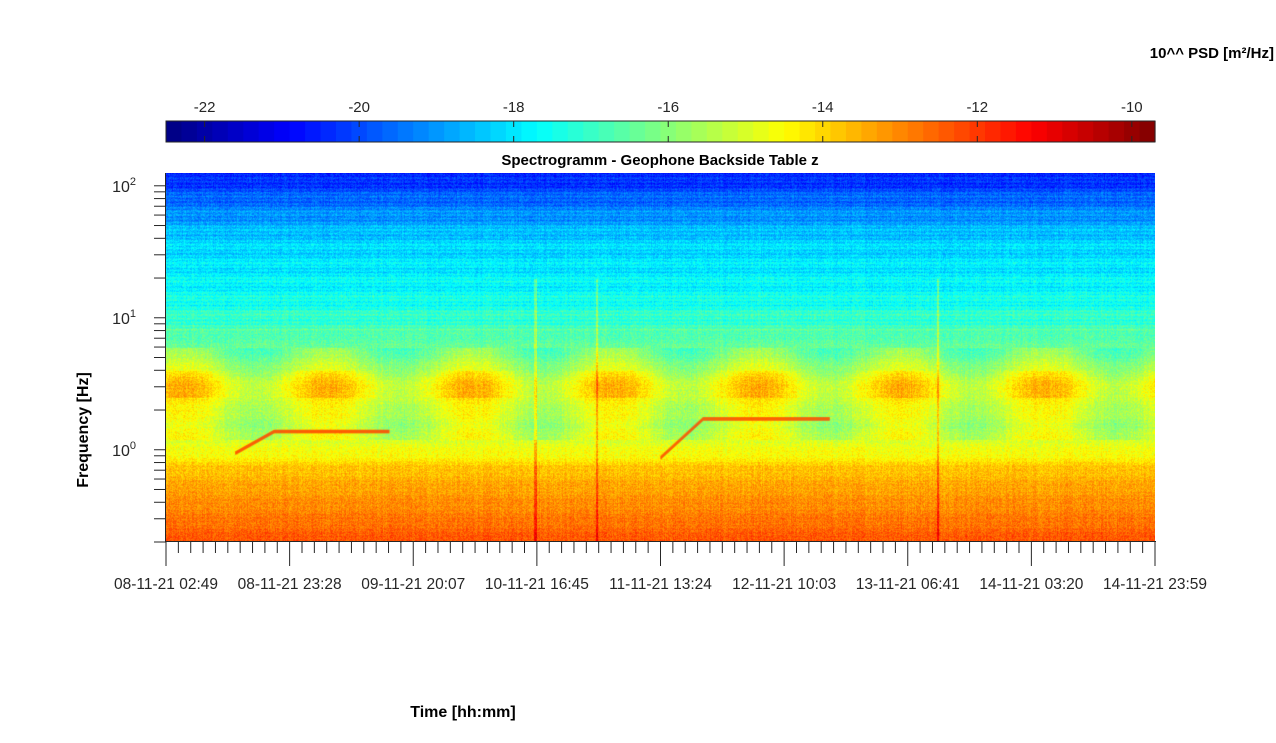  What do you see at coordinates (908, 584) in the screenshot?
I see `x-tick-label: 13-11-21 06:41` at bounding box center [908, 584].